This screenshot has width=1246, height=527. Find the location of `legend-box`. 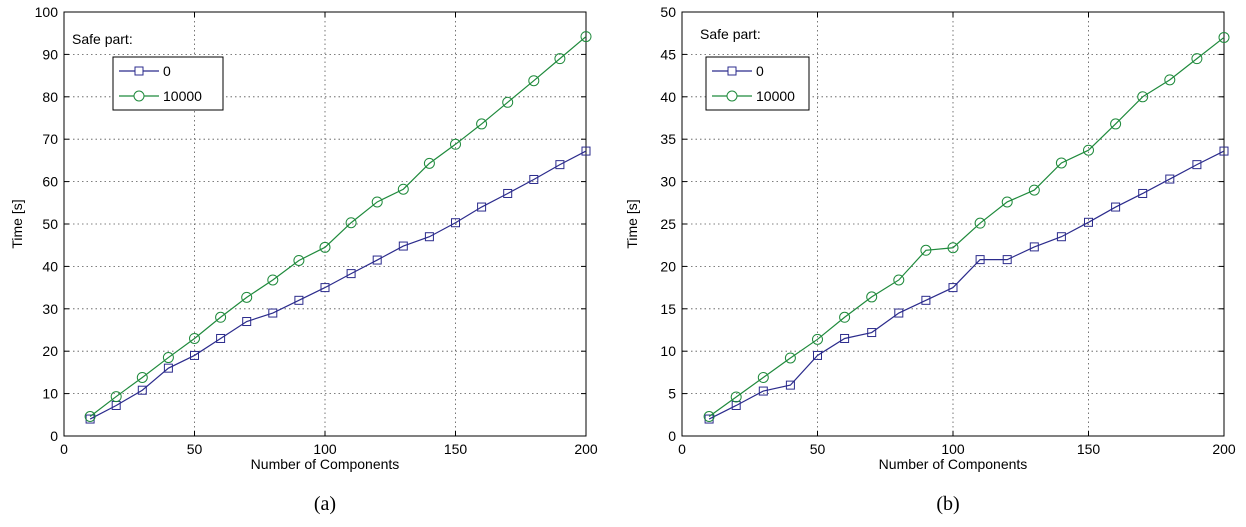

legend-box is located at coordinates (757, 83).